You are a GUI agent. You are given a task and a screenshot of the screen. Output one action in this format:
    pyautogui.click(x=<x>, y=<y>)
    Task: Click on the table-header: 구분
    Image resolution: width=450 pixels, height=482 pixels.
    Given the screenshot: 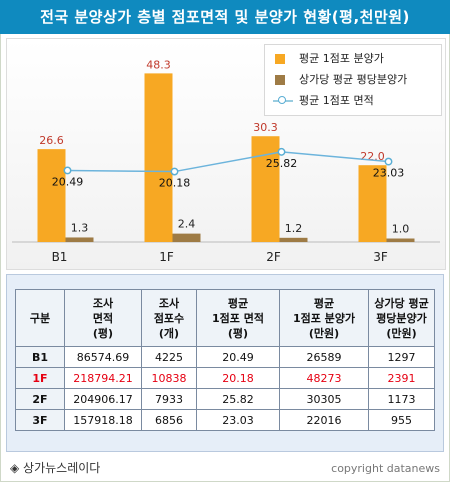 What is the action you would take?
    pyautogui.click(x=40, y=318)
    